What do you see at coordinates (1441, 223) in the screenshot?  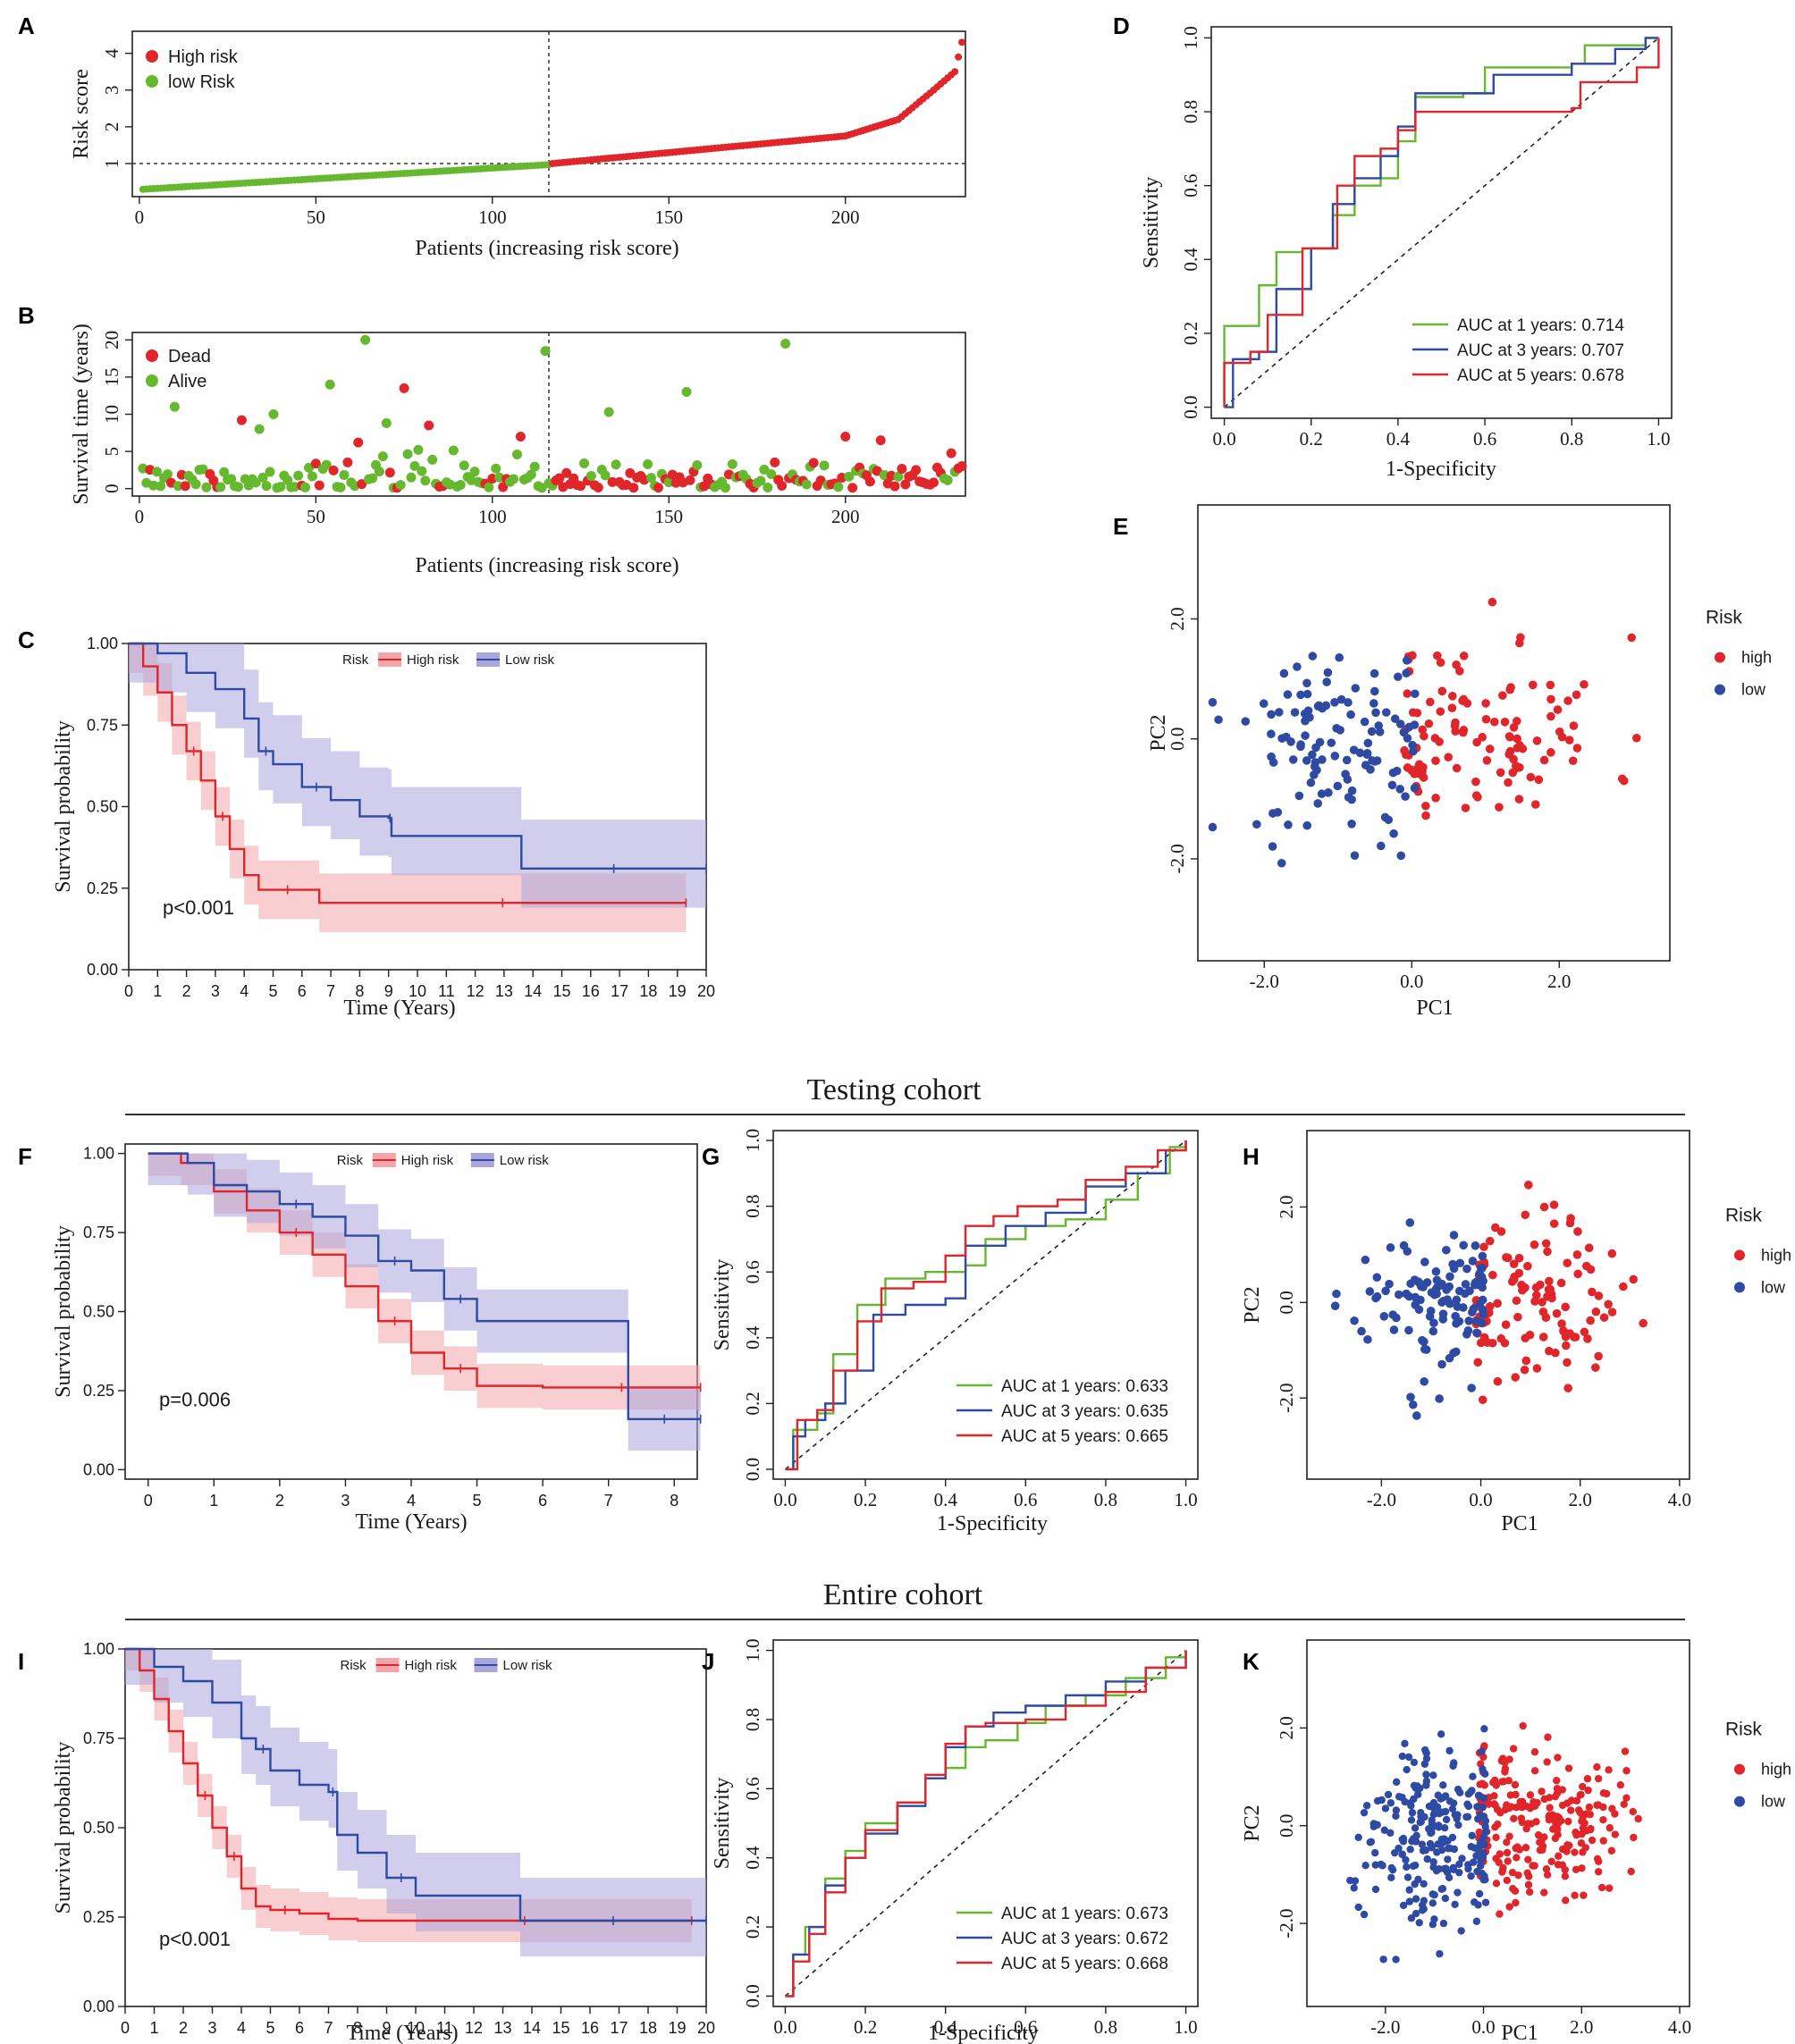 I see `roc-curve-red` at bounding box center [1441, 223].